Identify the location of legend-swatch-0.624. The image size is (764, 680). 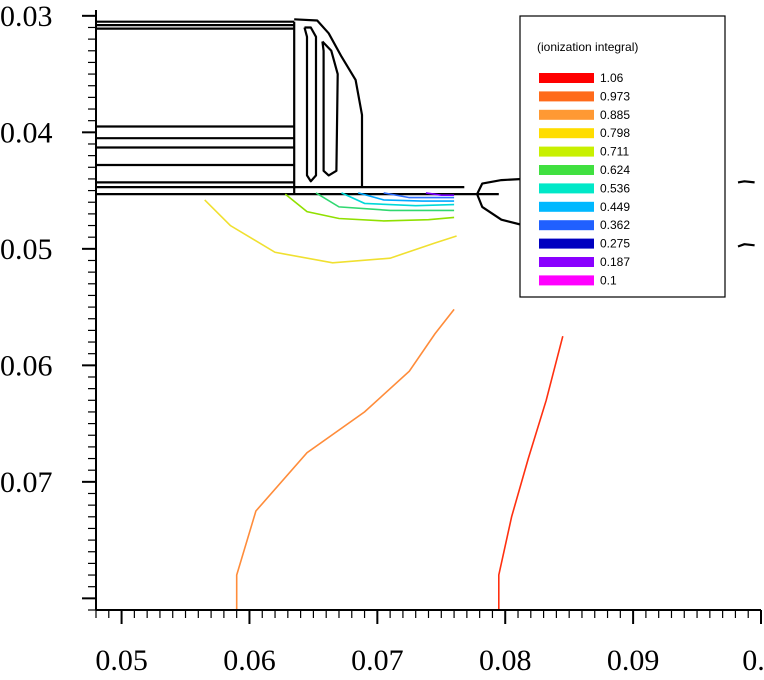
(566, 170).